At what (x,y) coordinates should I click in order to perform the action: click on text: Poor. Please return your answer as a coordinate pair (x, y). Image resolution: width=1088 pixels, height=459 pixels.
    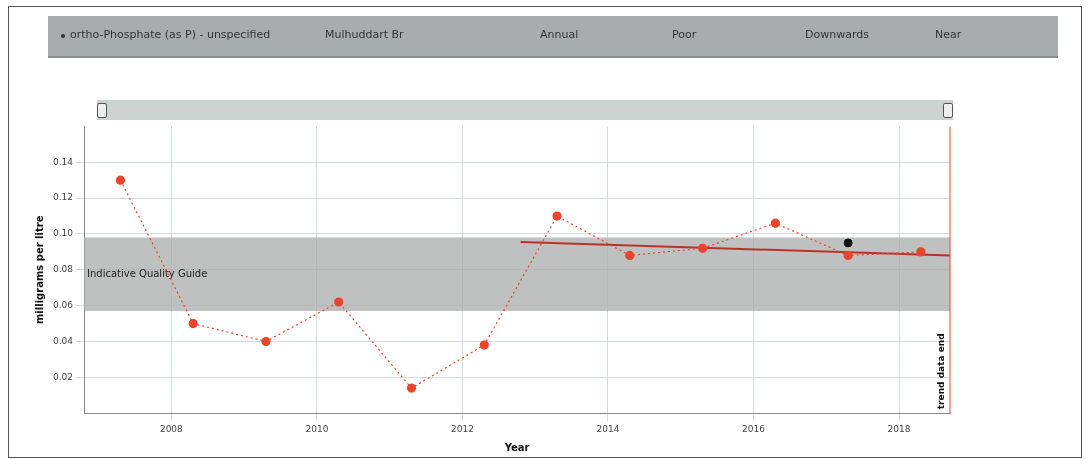
    Looking at the image, I should click on (684, 34).